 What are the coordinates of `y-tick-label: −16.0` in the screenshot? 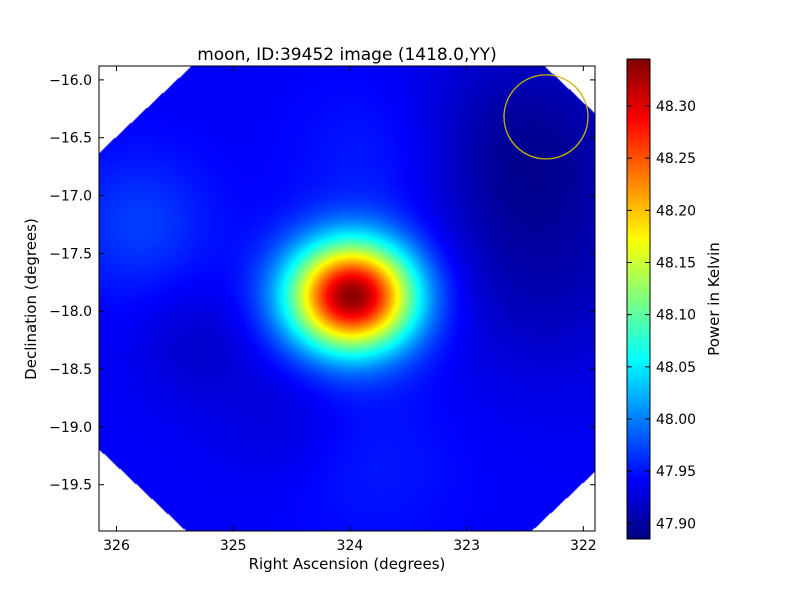 It's located at (70, 81).